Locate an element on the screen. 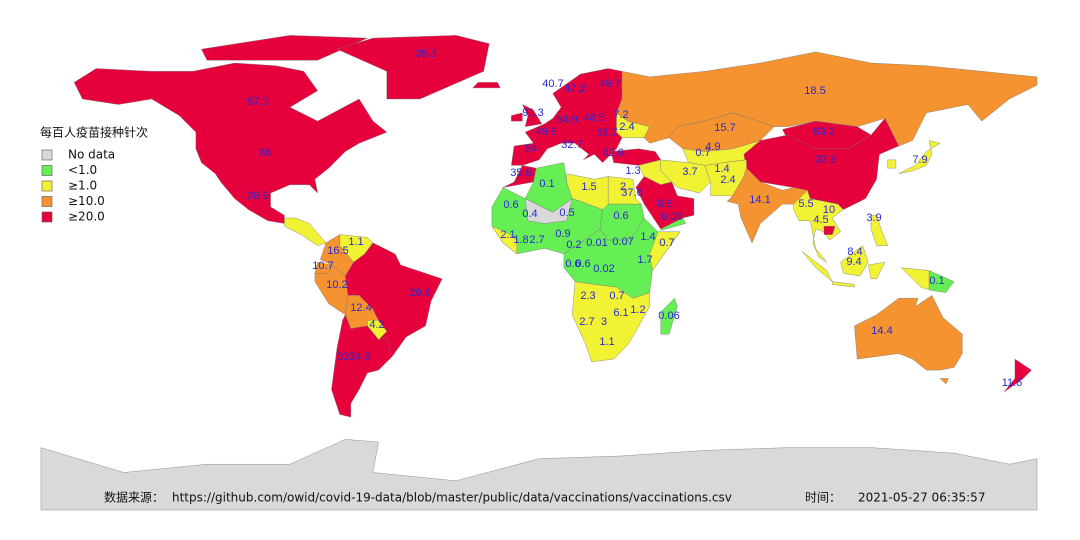  value-label: 5.5 is located at coordinates (805, 204).